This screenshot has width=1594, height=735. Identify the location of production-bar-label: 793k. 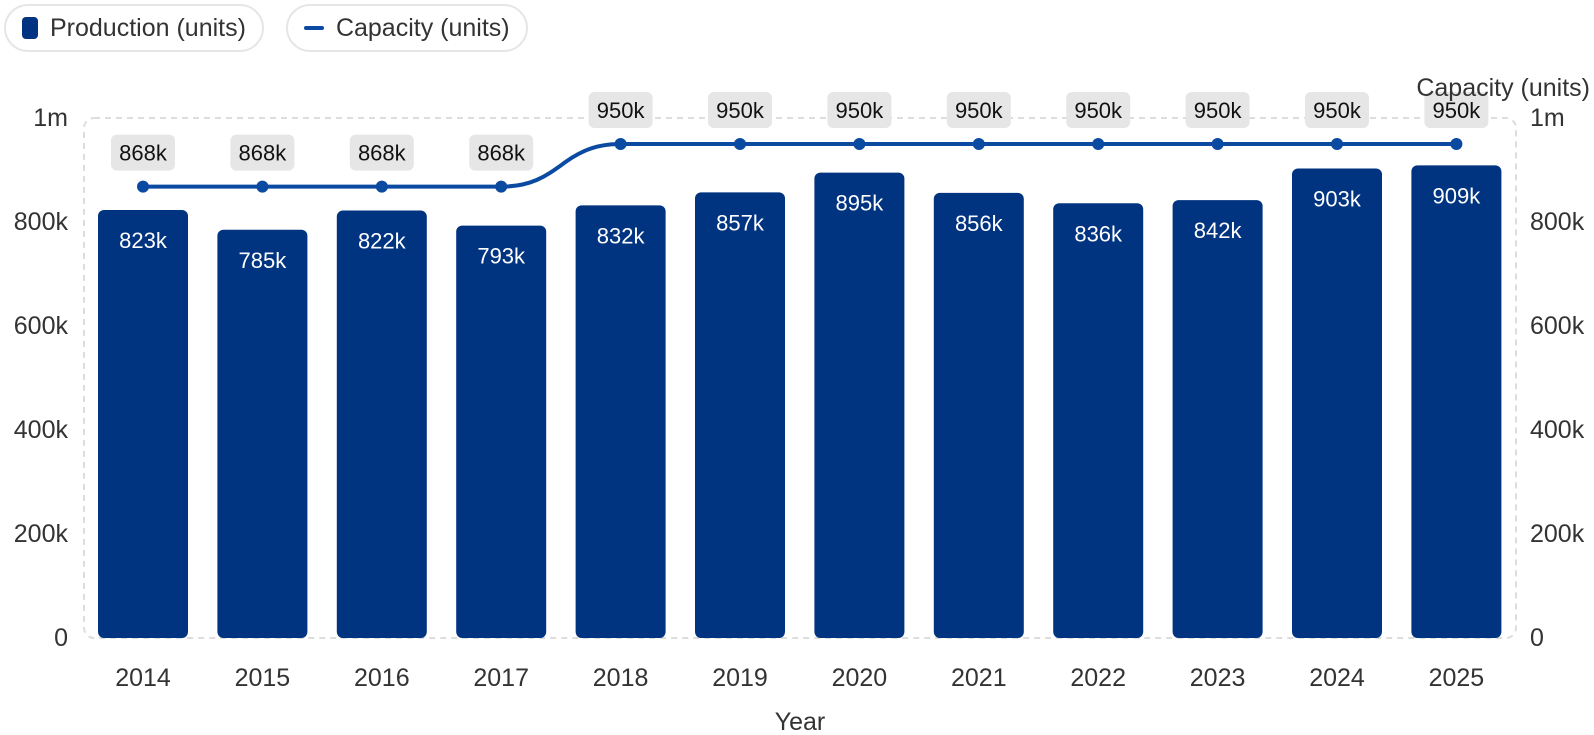
(501, 256).